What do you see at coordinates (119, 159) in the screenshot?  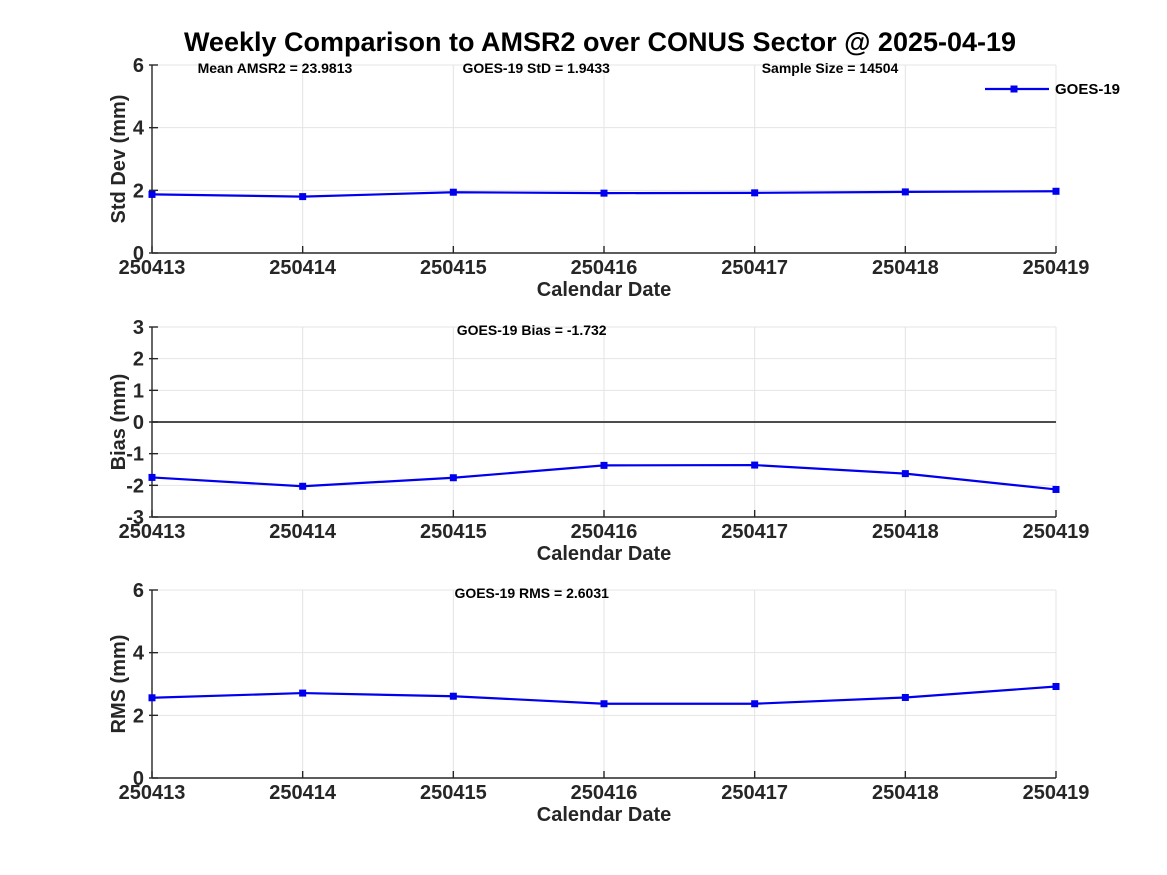 I see `y-axis-label: Std Dev (mm)` at bounding box center [119, 159].